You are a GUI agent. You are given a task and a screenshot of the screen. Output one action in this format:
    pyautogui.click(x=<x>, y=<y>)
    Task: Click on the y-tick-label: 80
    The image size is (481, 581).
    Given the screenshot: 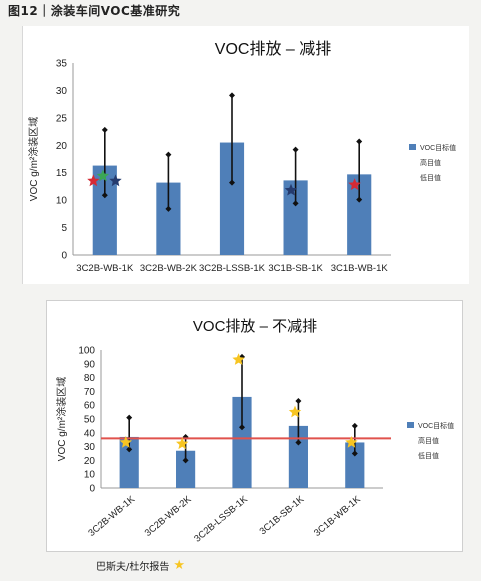 What is the action you would take?
    pyautogui.click(x=90, y=378)
    